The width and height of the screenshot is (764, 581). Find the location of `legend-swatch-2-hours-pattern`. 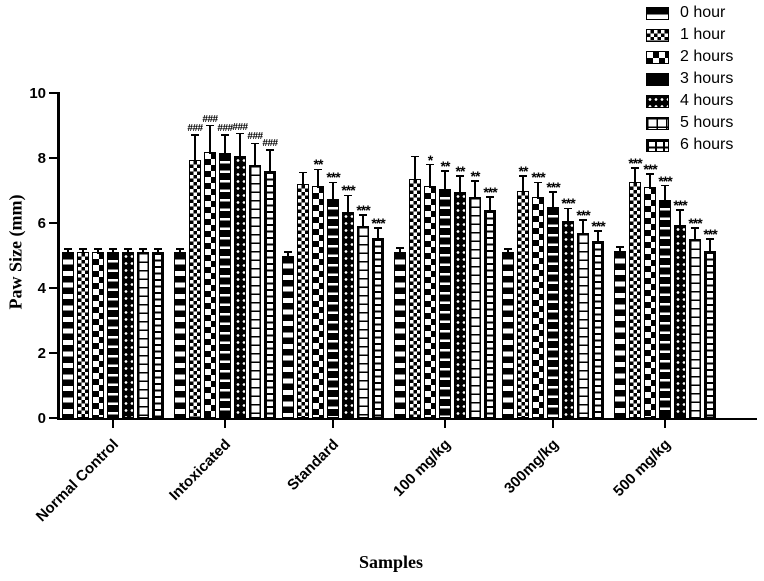

legend-swatch-2-hours-pattern is located at coordinates (657, 57).